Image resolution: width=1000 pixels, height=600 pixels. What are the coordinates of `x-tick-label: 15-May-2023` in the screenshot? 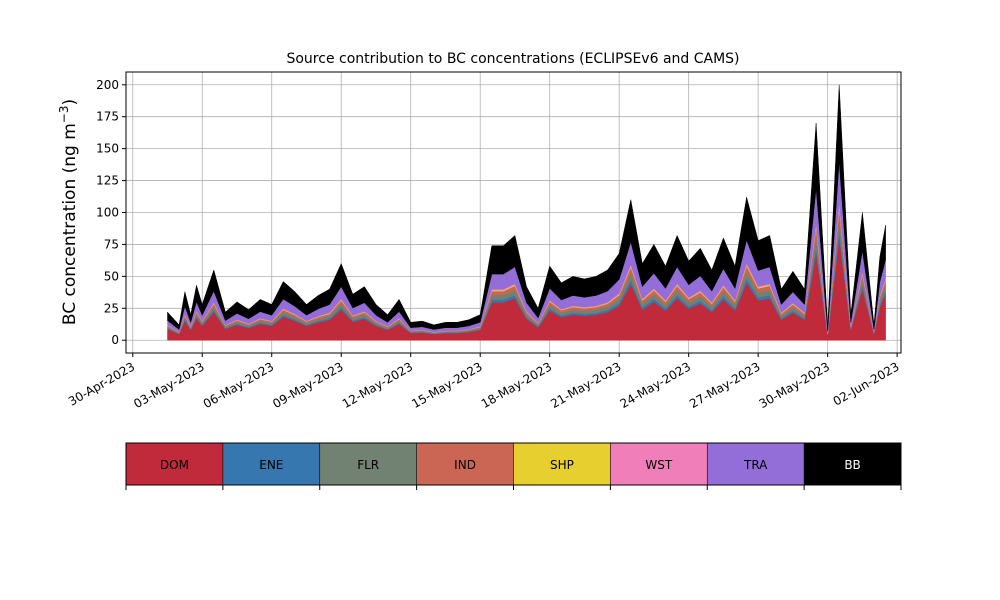 It's located at (446, 385).